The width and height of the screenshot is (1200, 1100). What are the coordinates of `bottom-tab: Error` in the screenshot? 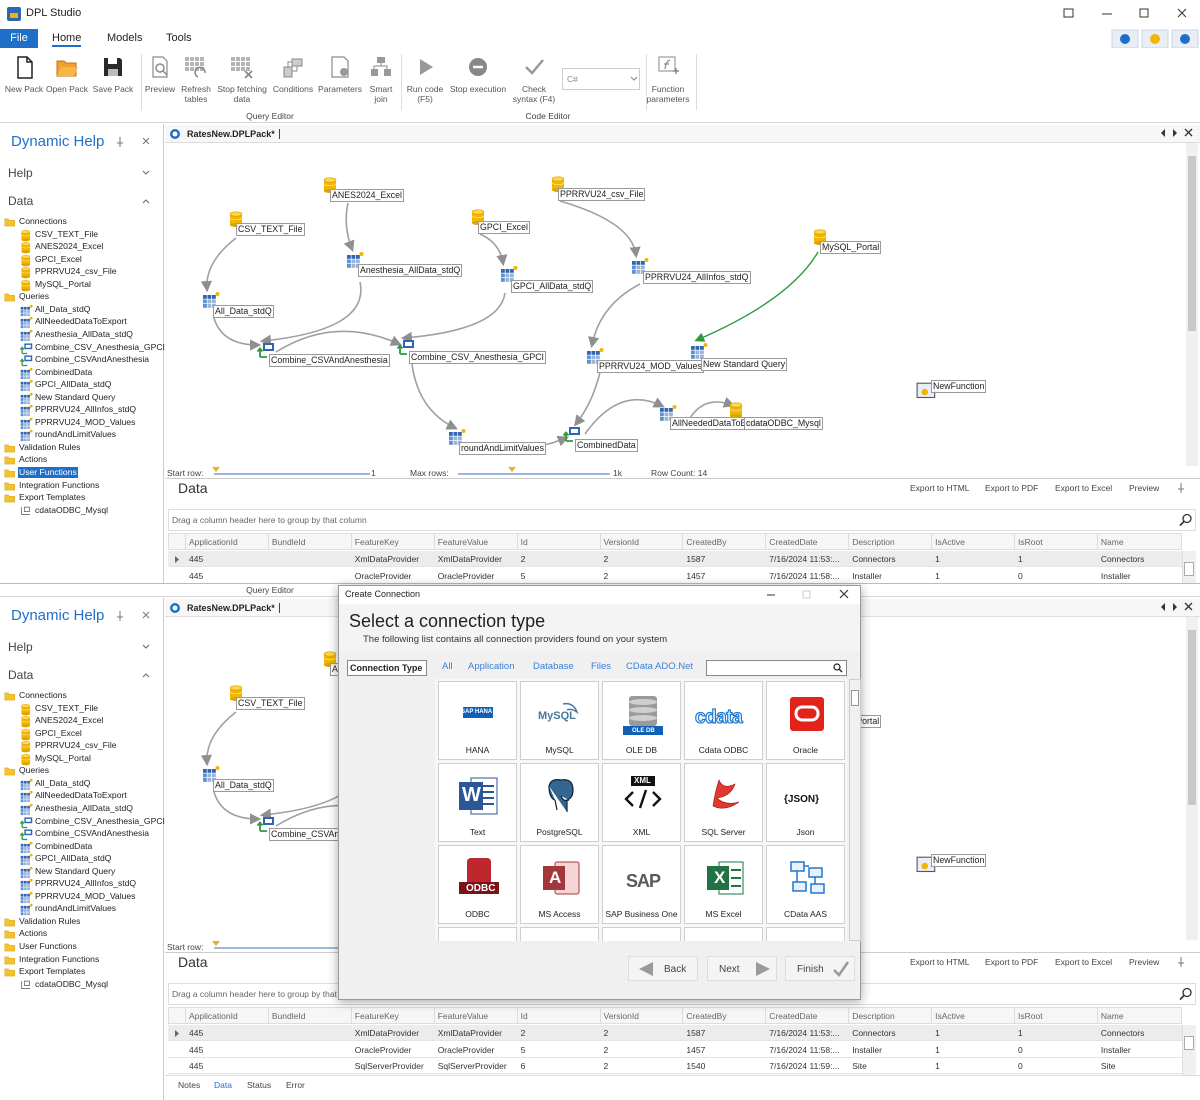 It's located at (295, 1085).